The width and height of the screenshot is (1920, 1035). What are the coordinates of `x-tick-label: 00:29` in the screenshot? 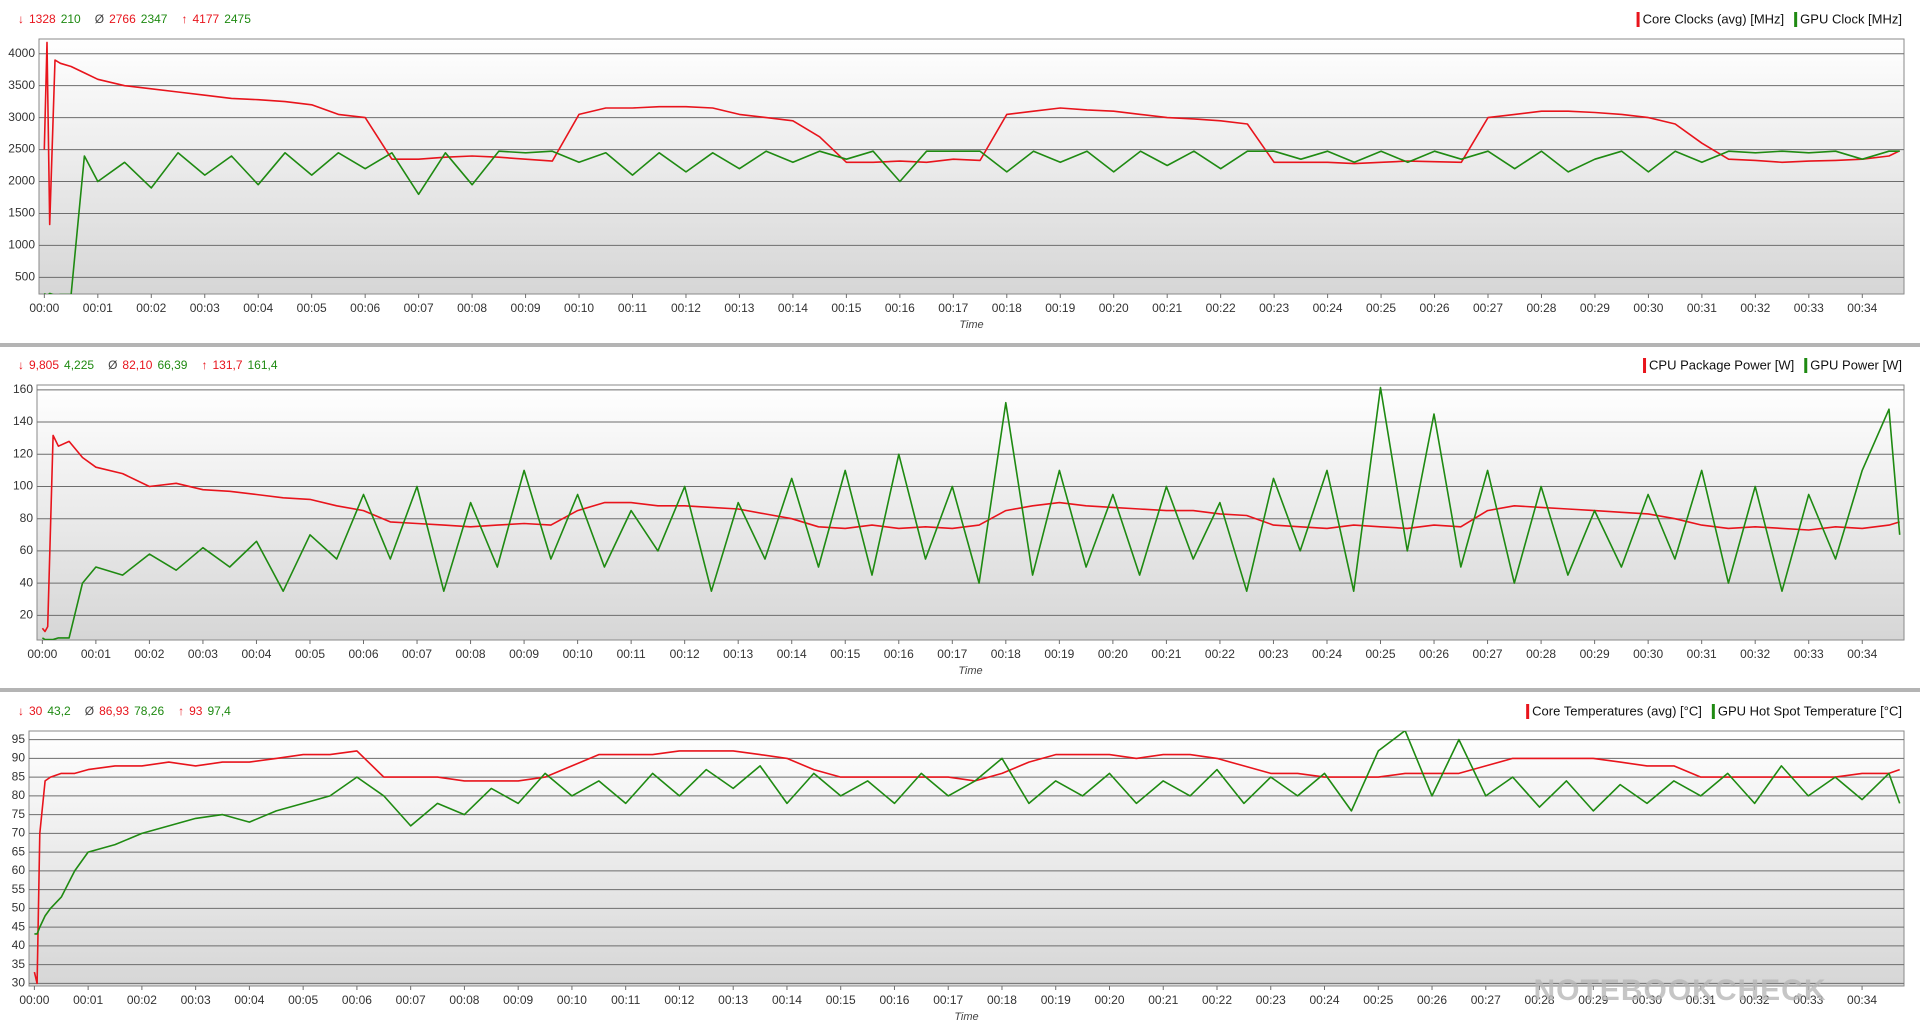 It's located at (1595, 654).